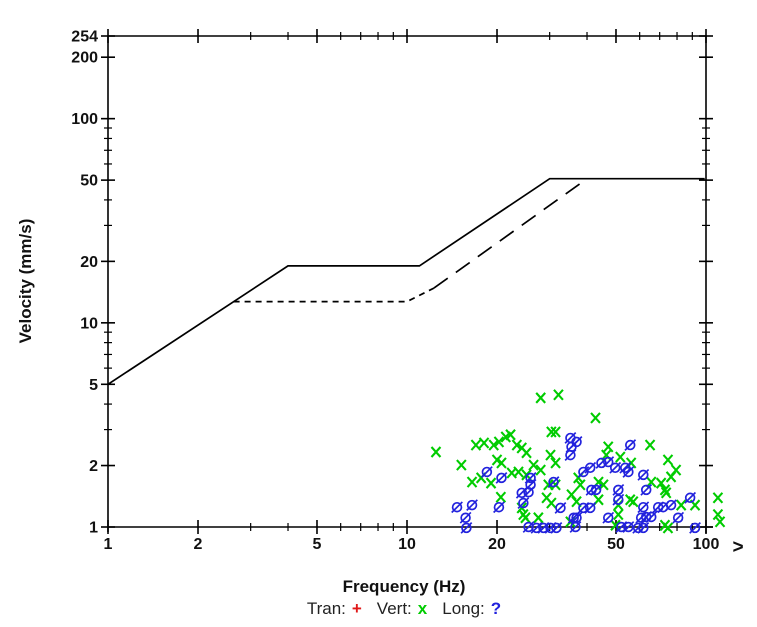 This screenshot has width=757, height=627. I want to click on y-axis-title: Velocity (mm/s), so click(25, 281).